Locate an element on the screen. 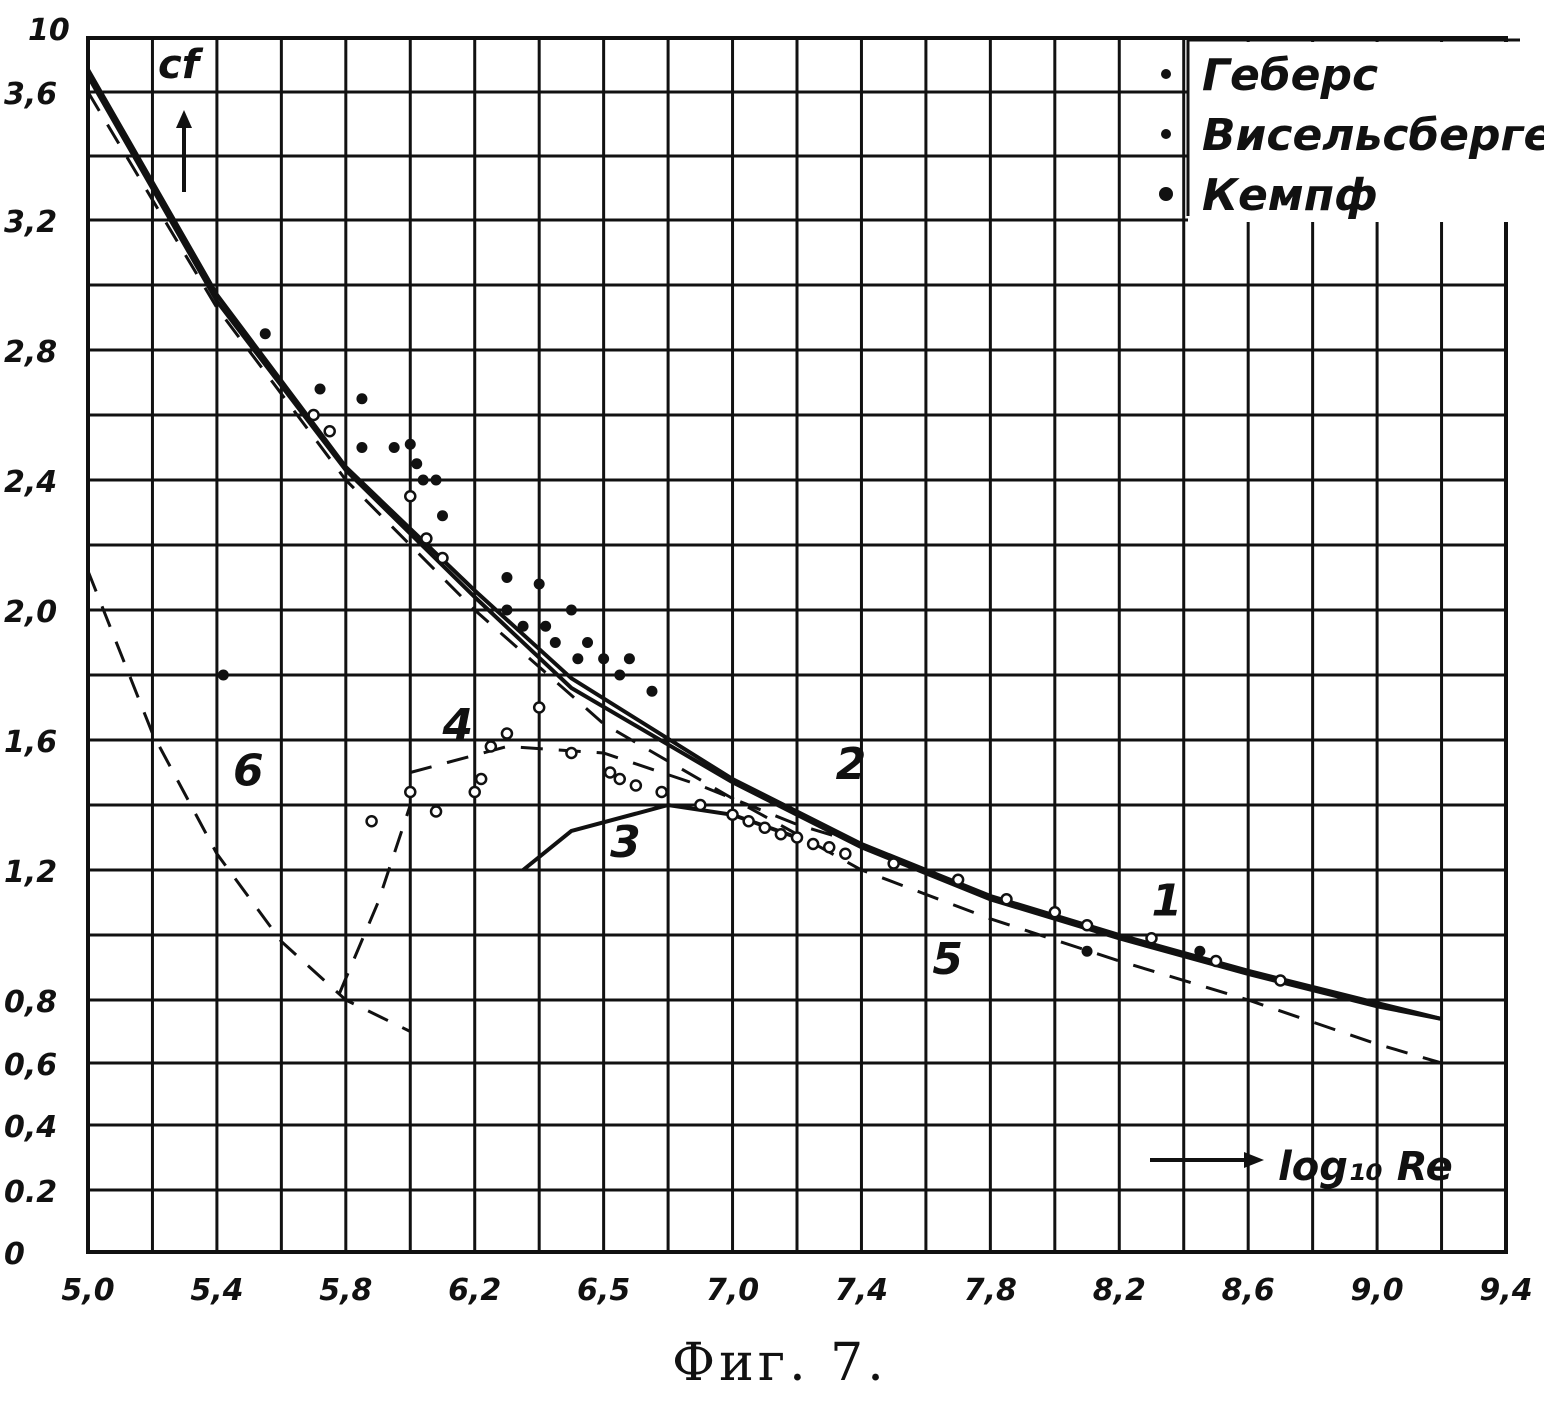  x-tick-labels: 5,0 5,4 5,8 6,2 6,5 7,0 7,4 7,8 8,2 8,6 9,0 9,4 is located at coordinates (796, 1290).